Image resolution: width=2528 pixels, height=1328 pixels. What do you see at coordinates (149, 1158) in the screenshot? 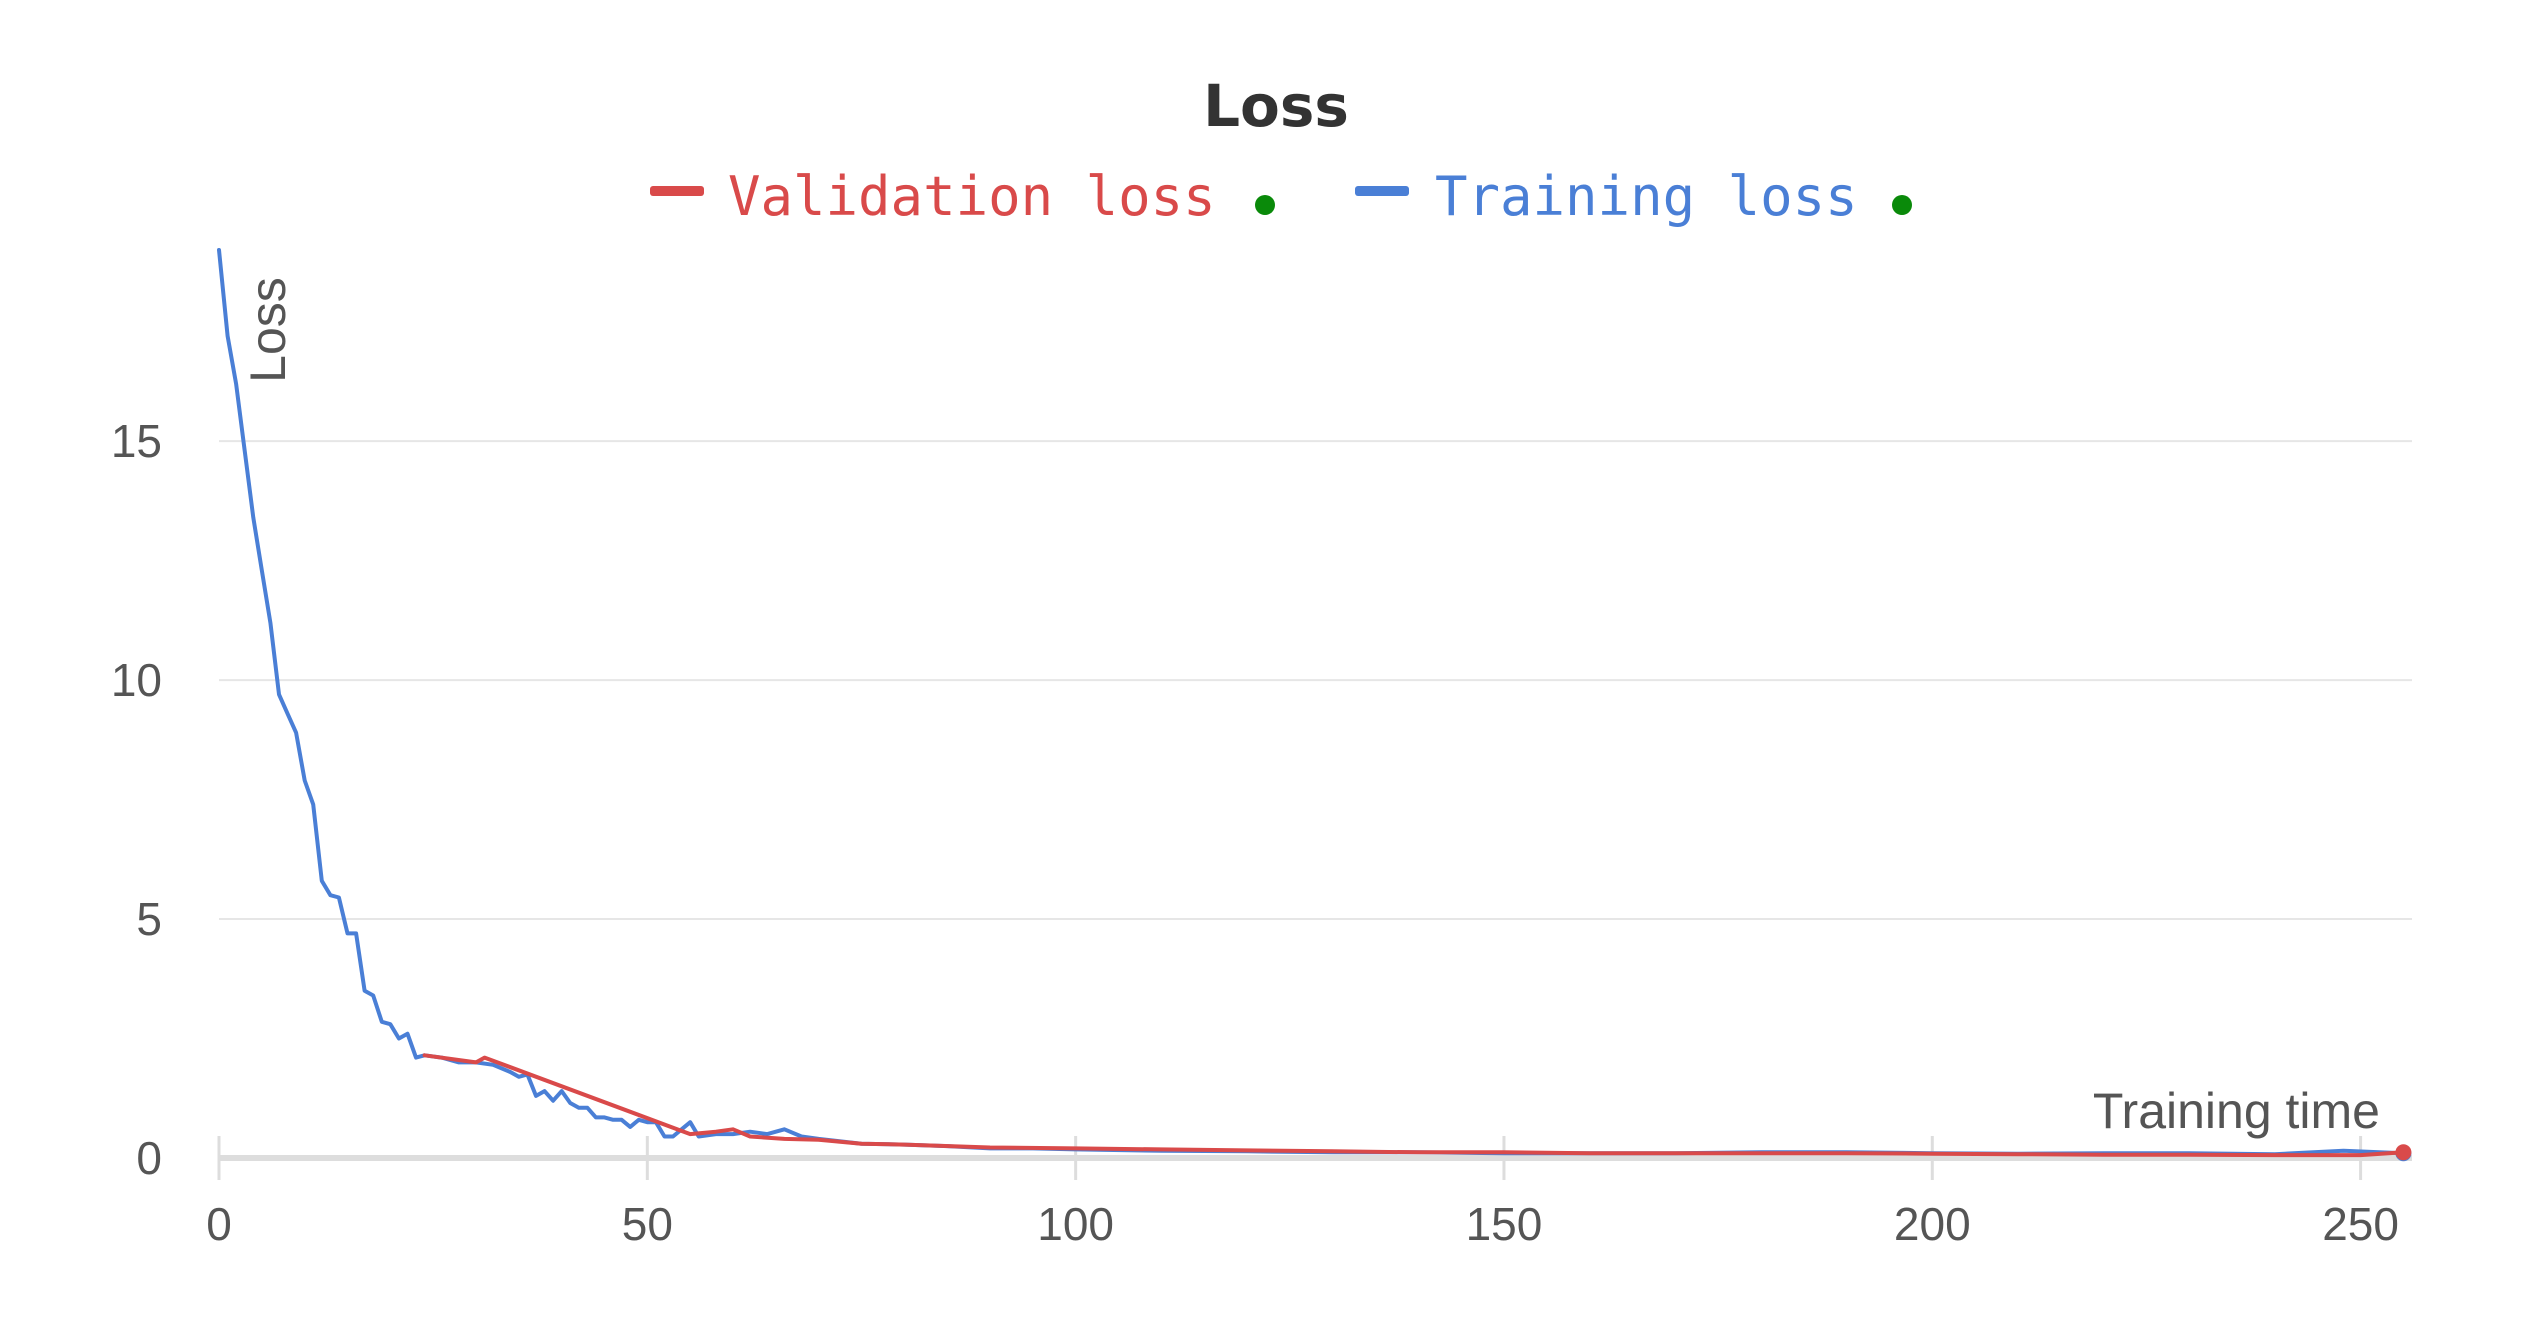
I see `y-tick-label: 0` at bounding box center [149, 1158].